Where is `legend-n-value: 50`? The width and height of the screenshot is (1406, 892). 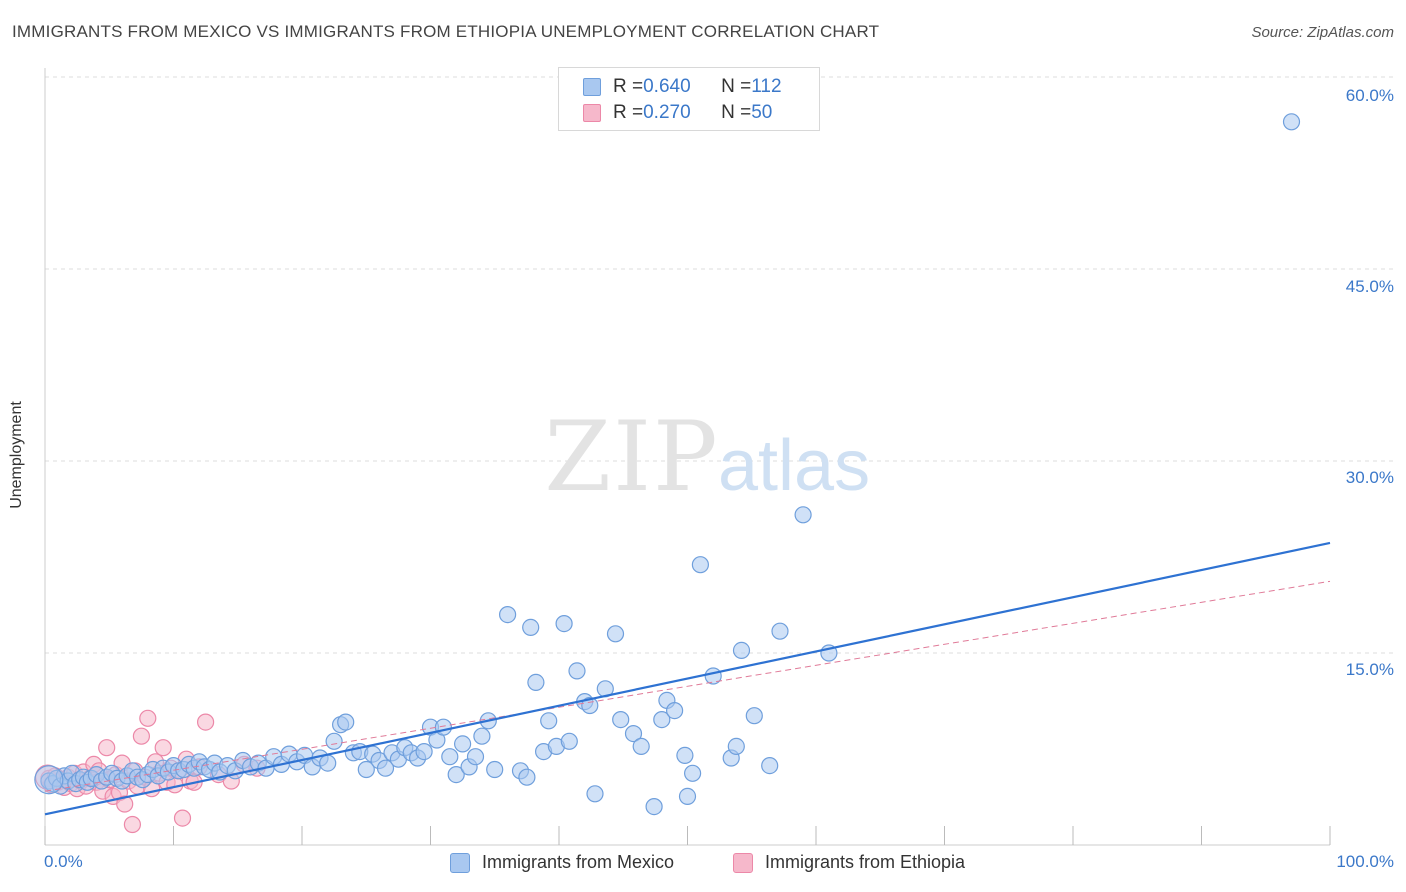 legend-n-value: 50 is located at coordinates (762, 112).